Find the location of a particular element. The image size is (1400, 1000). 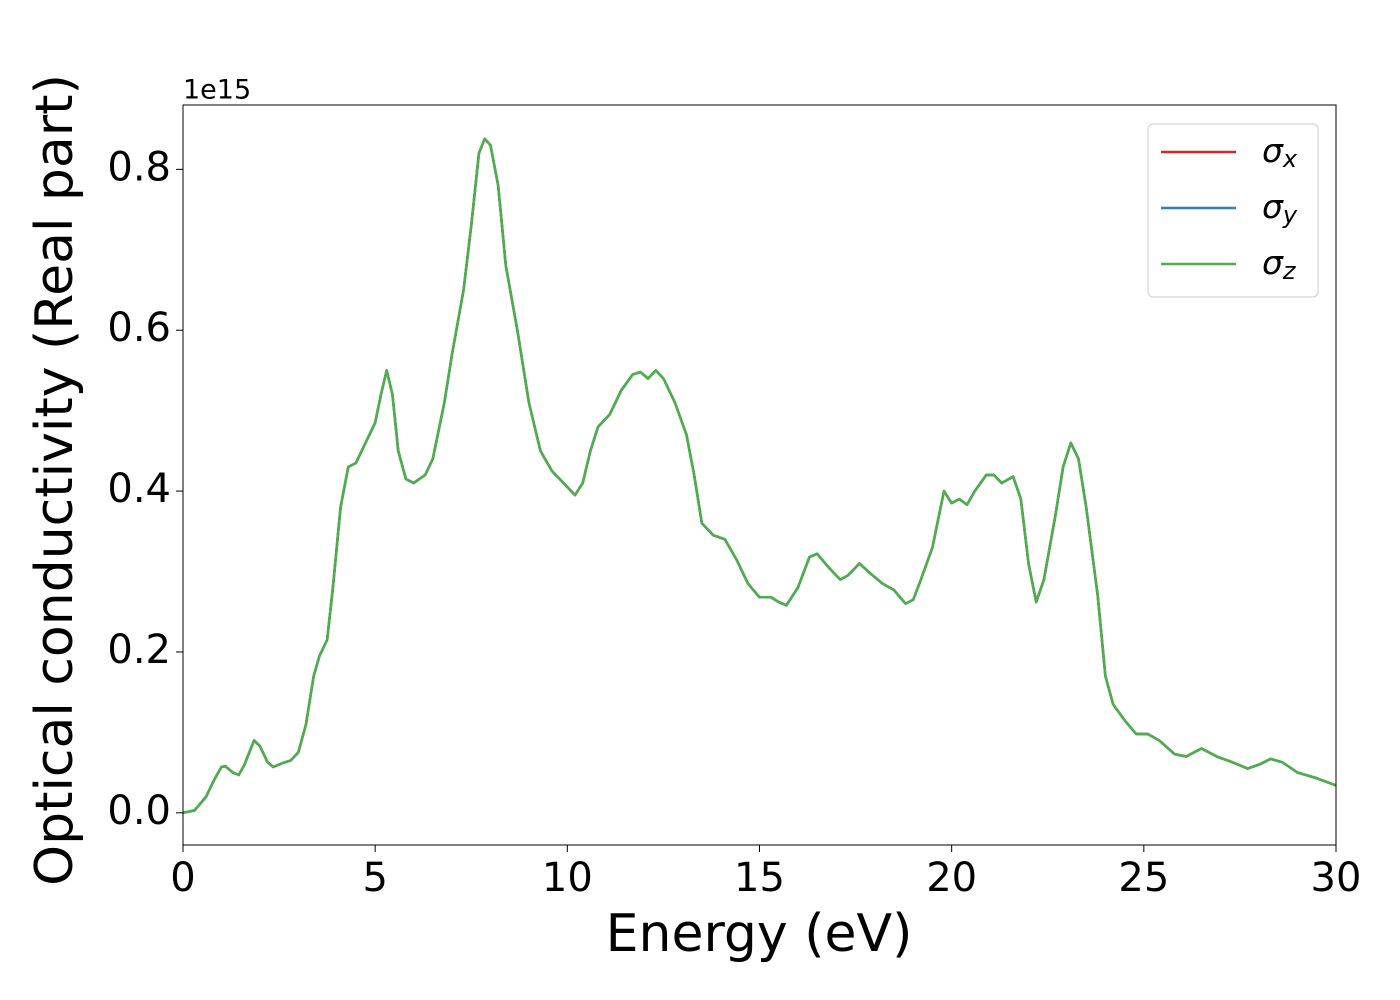

x-tick-label: 25 is located at coordinates (1143, 878).